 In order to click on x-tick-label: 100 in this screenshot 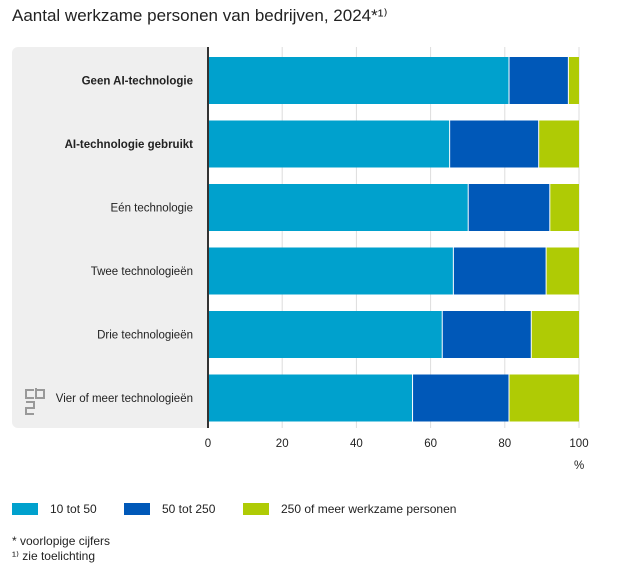, I will do `click(578, 444)`.